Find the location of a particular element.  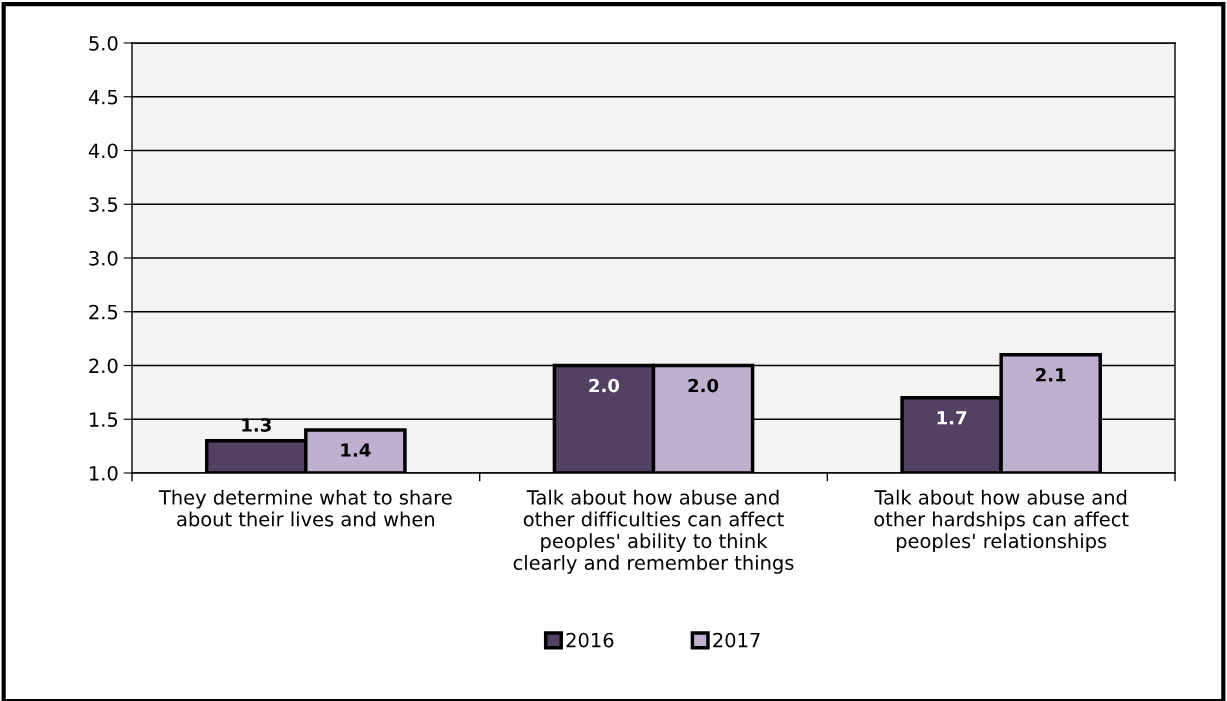

y-tick-label: 3.5 is located at coordinates (103, 204).